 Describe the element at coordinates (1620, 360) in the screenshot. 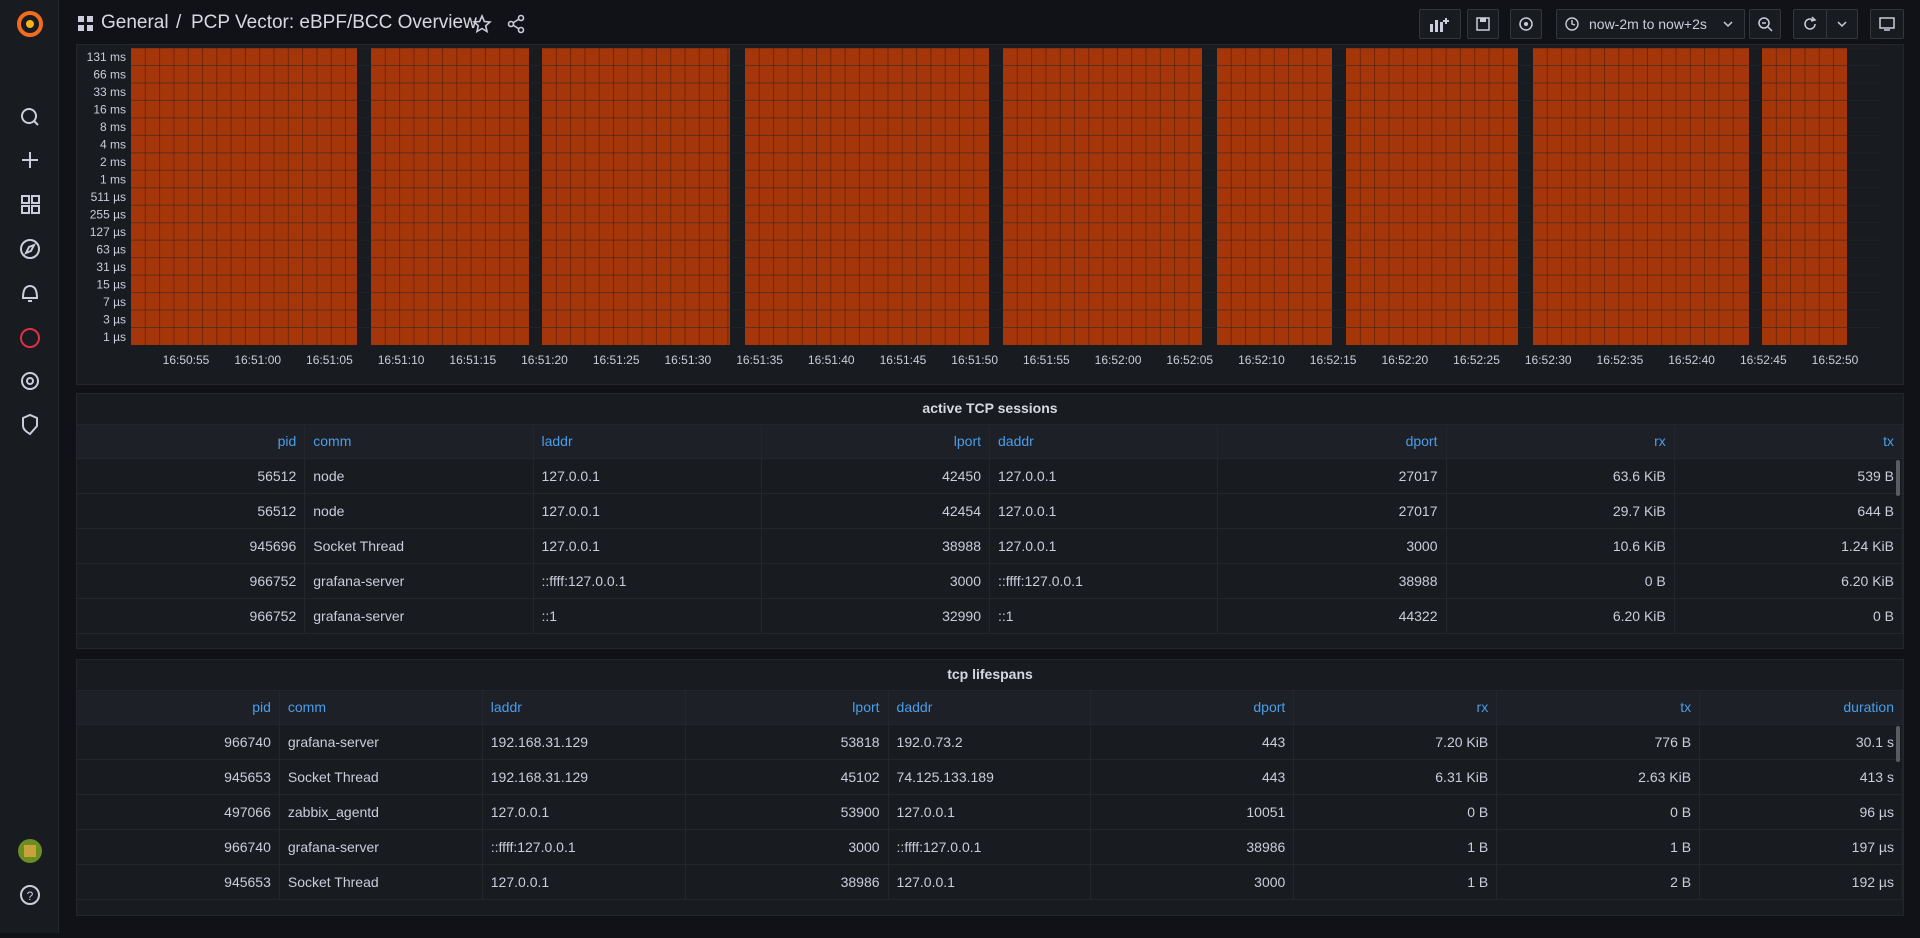

I see `x-axis-label: 16:52:35` at that location.